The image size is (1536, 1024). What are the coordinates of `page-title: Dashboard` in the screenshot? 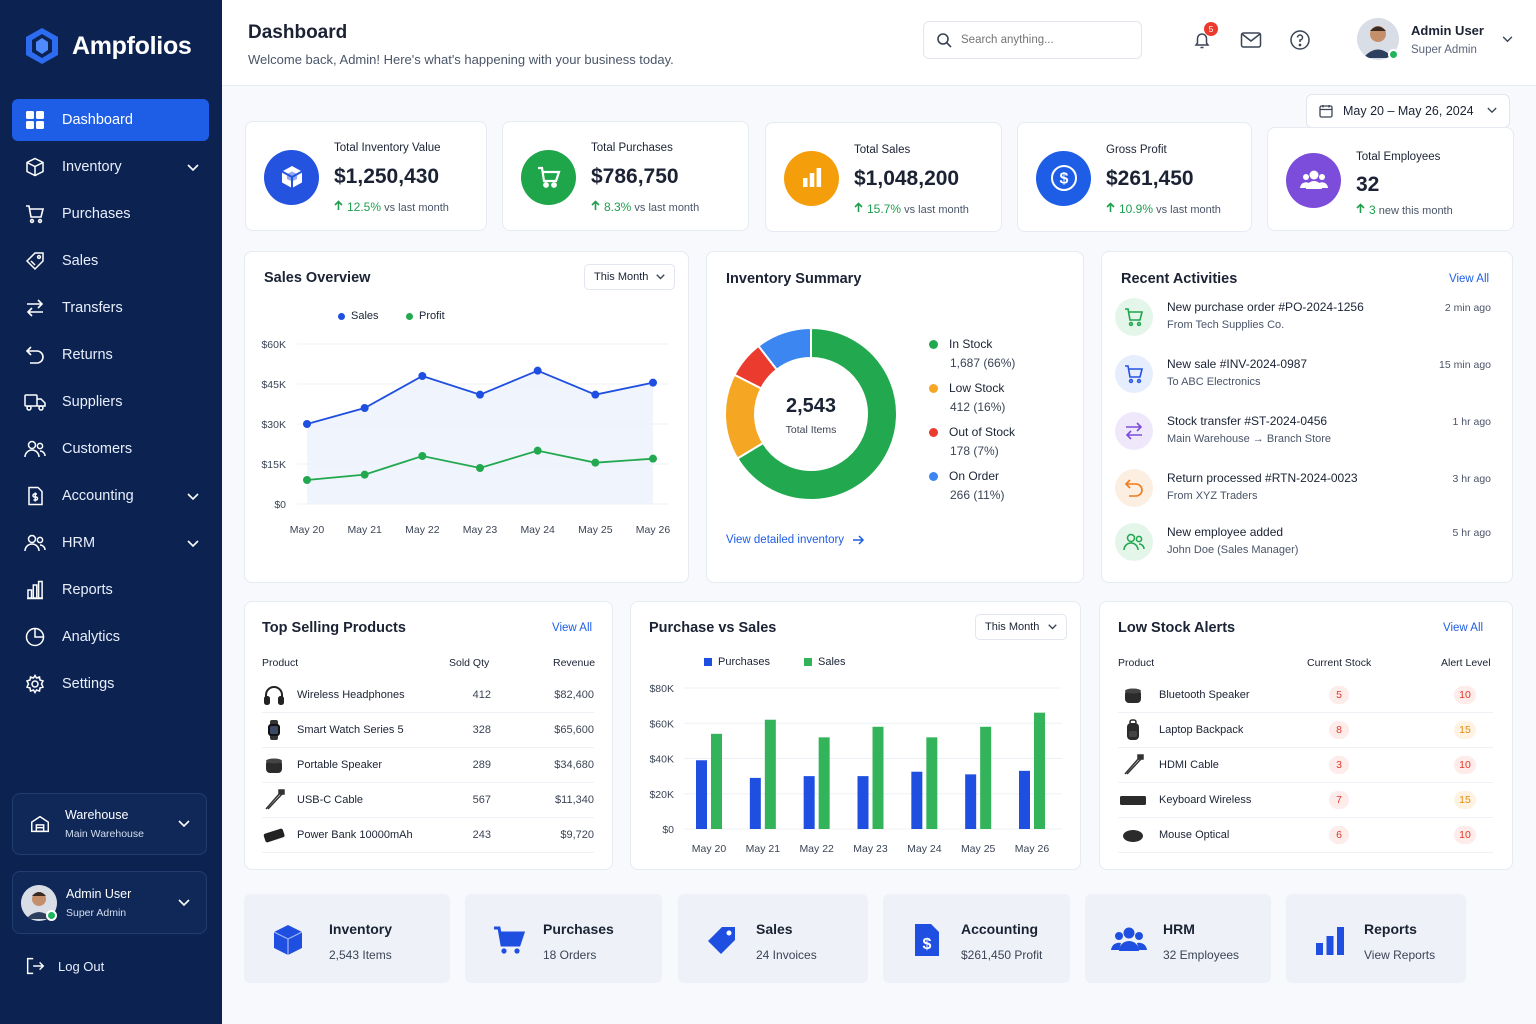 It's located at (298, 32).